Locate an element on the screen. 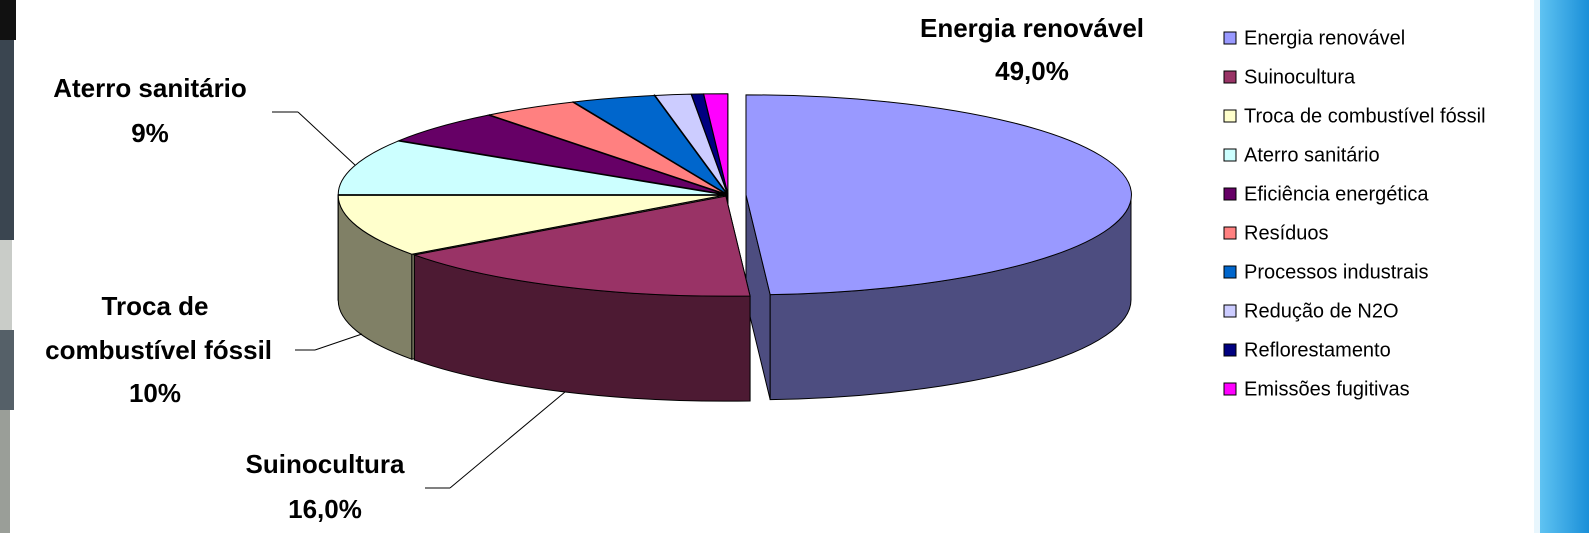  data-label-name: Troca de combustível fóssil is located at coordinates (155, 328).